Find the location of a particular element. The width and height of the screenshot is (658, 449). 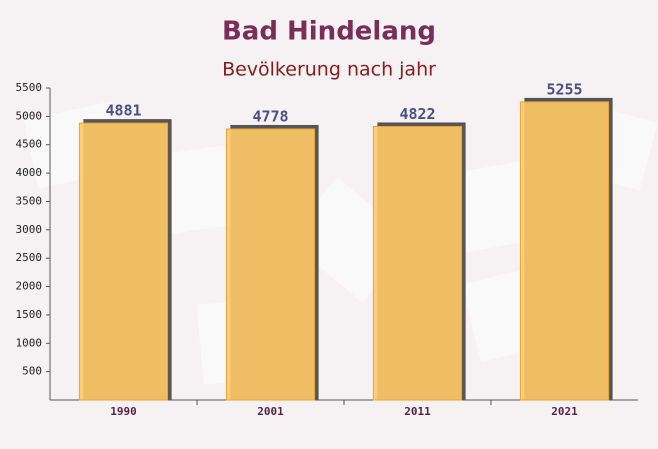

x-tick-label: 2021 is located at coordinates (564, 411).